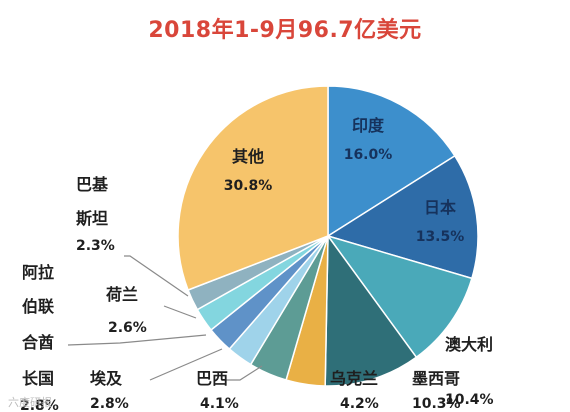 The height and width of the screenshot is (412, 570). Describe the element at coordinates (92, 184) in the screenshot. I see `slice-label-name-9-0: 巴基` at that location.